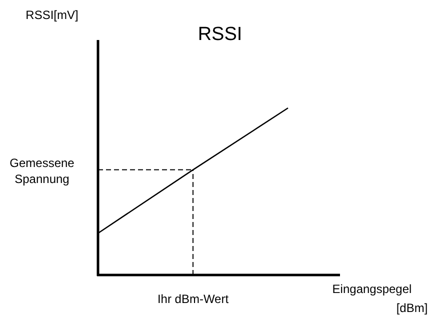 This screenshot has width=446, height=325. What do you see at coordinates (52, 15) in the screenshot?
I see `text: RSSI[mV]` at bounding box center [52, 15].